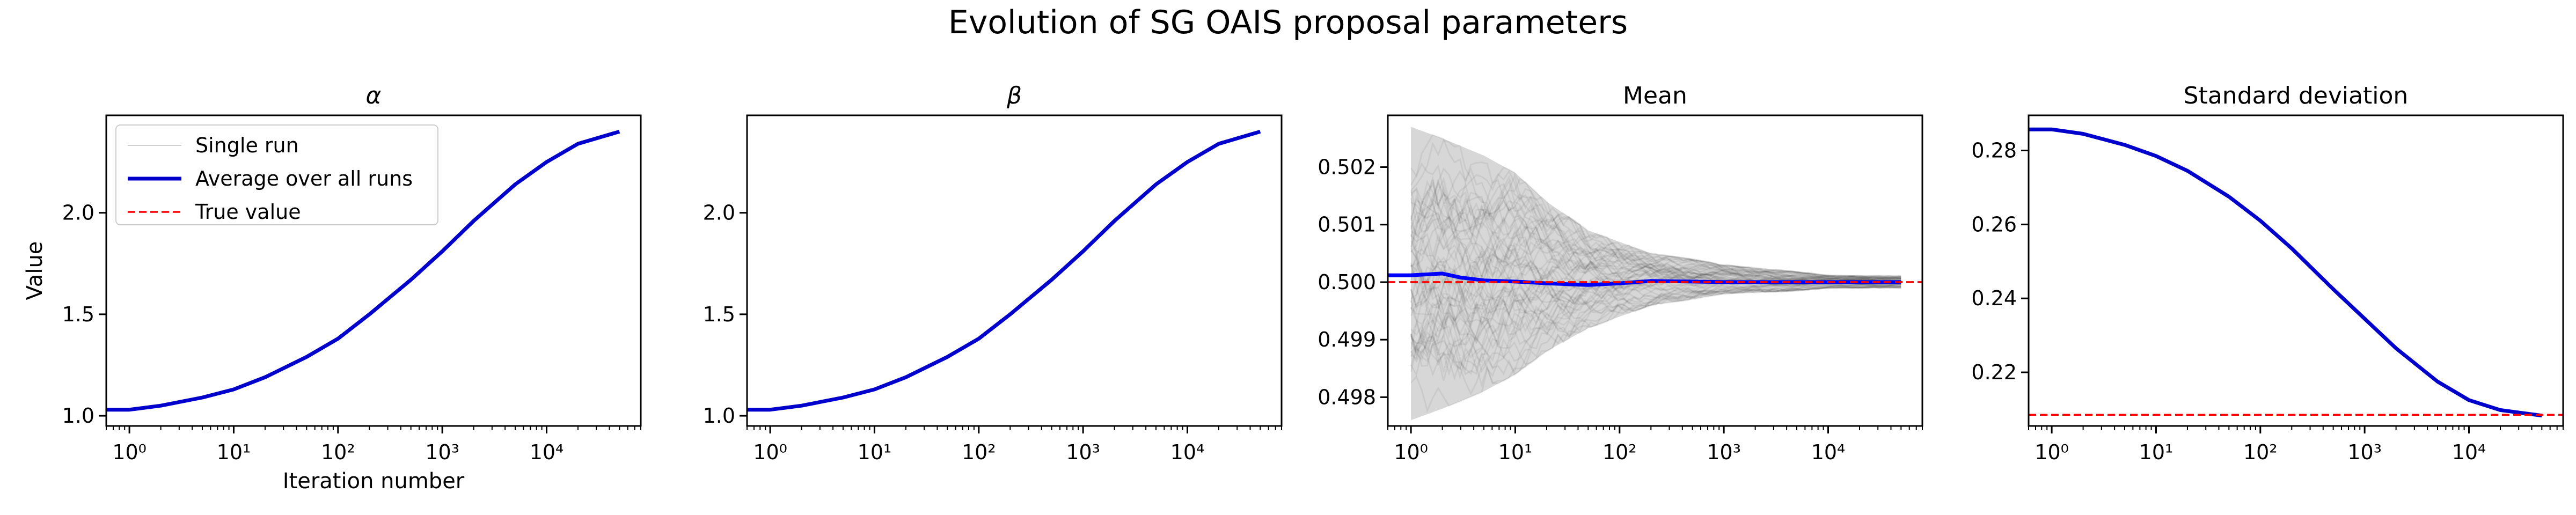  Describe the element at coordinates (1347, 282) in the screenshot. I see `y-tick-label: 0.500` at that location.